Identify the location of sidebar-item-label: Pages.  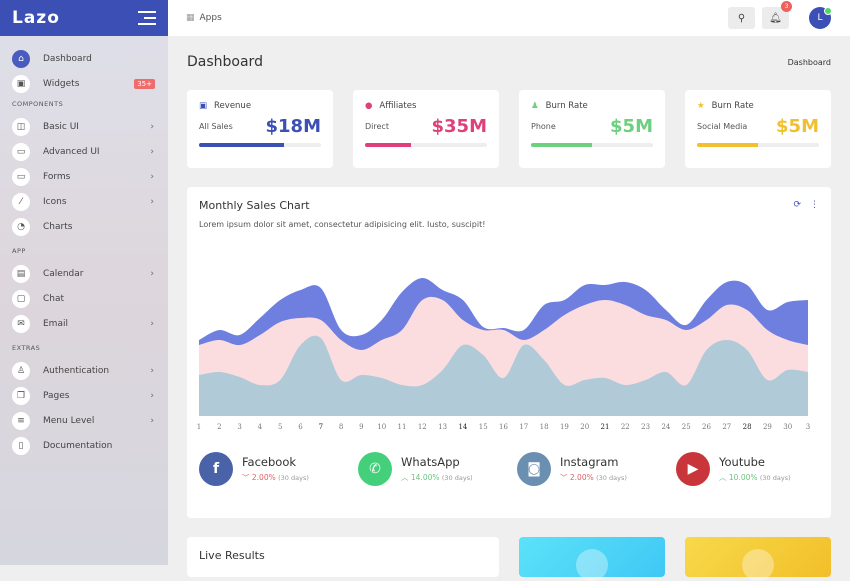
(56, 395).